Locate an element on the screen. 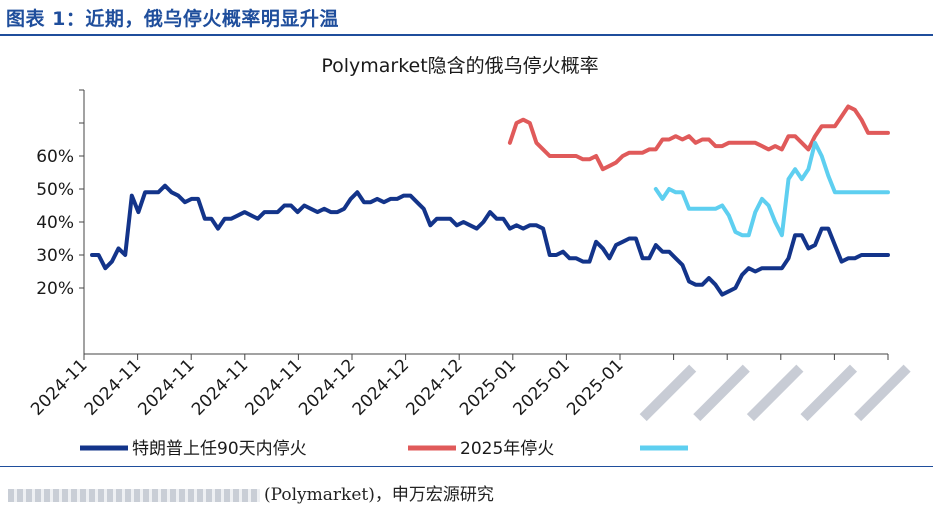 The image size is (933, 505). source-note: (Polymarket)，申万宏源研究 is located at coordinates (251, 492).